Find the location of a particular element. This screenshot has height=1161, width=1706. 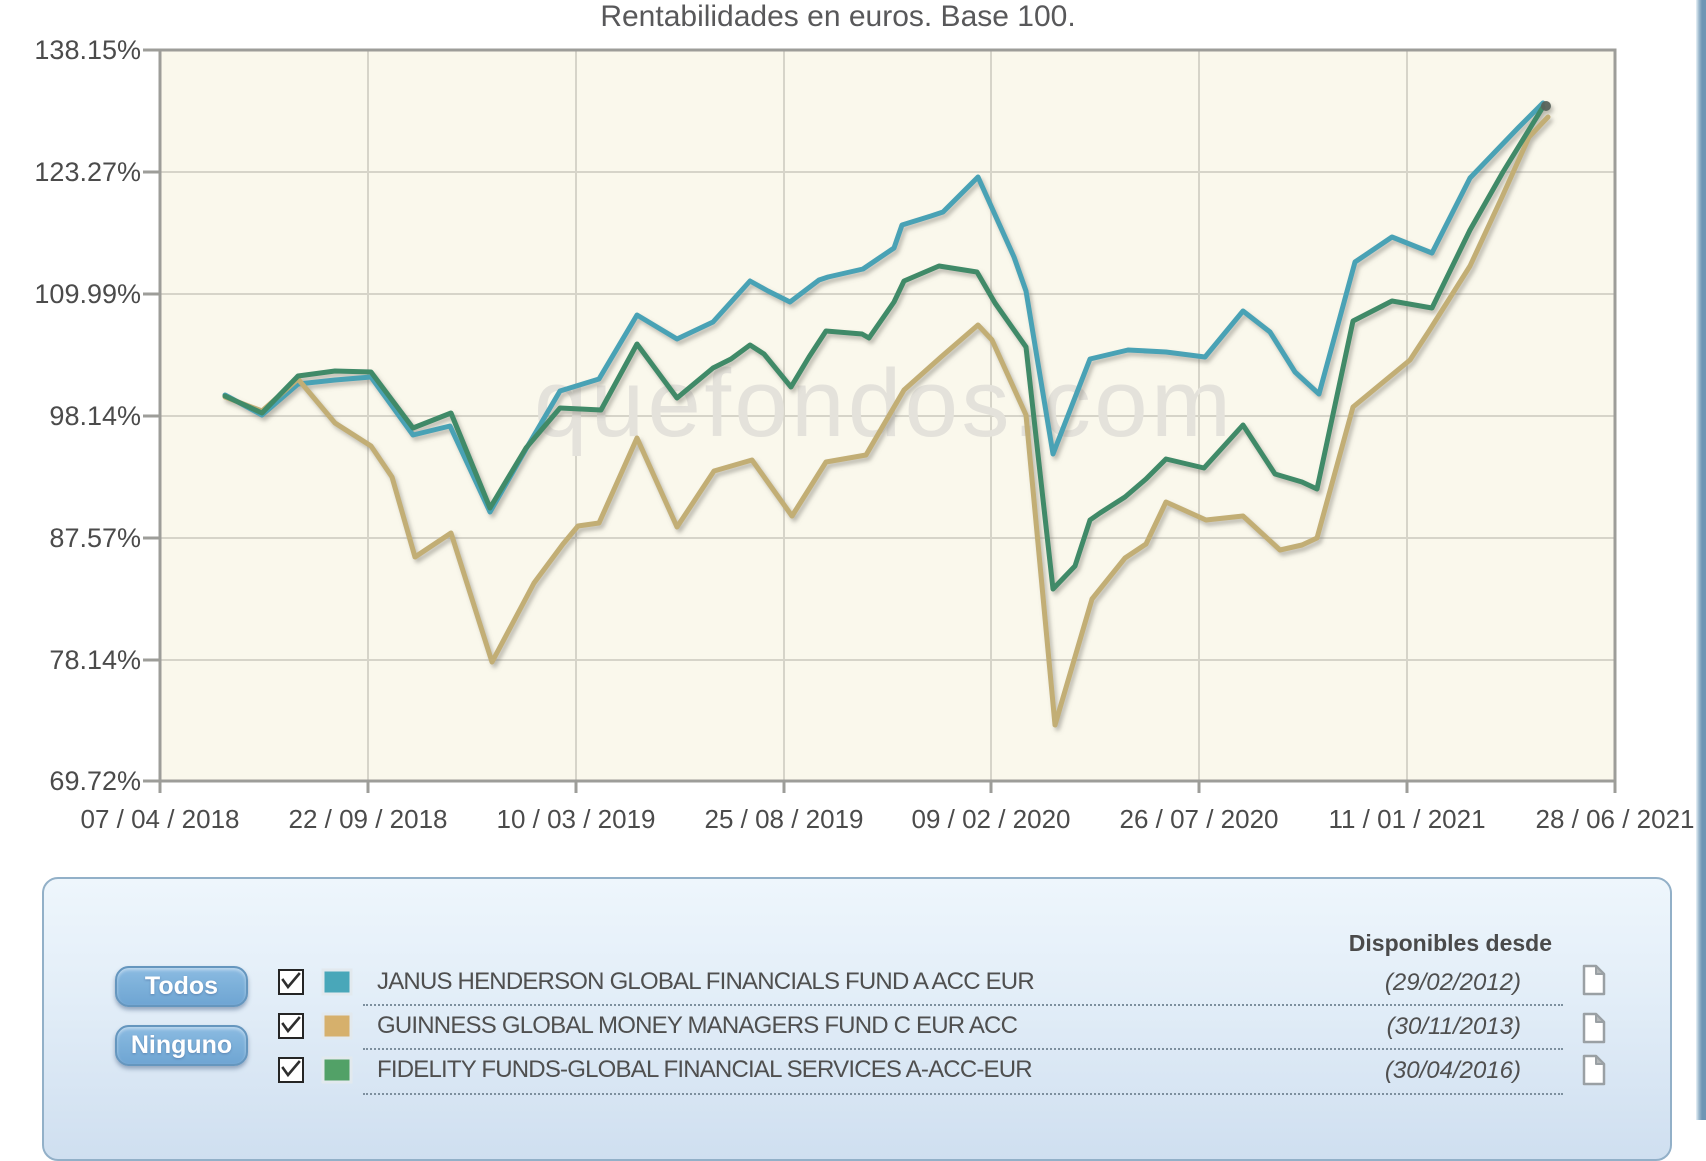

svg-text: 87.57% is located at coordinates (95, 538).